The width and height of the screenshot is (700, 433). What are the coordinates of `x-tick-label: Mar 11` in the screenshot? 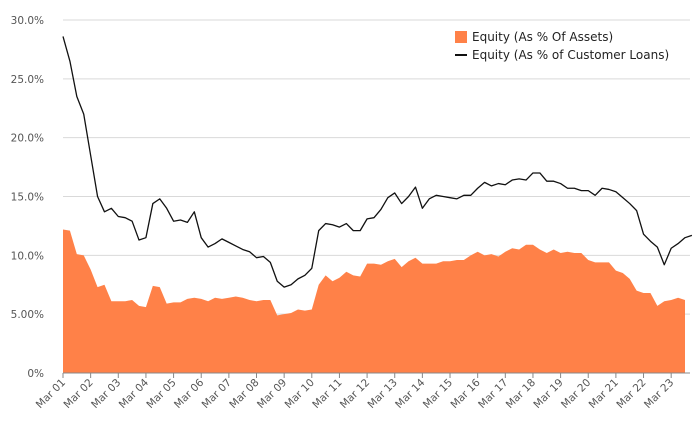 It's located at (327, 394).